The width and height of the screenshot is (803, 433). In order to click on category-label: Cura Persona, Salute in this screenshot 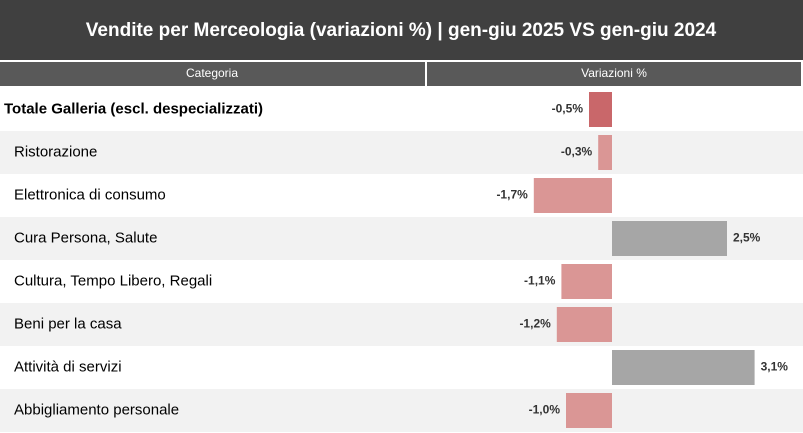, I will do `click(85, 237)`.